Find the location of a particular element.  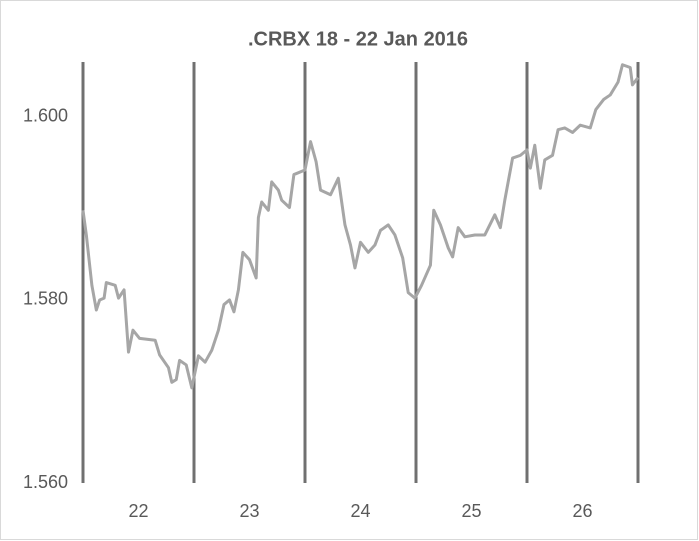

y-tick-label: 1.580 is located at coordinates (45, 299).